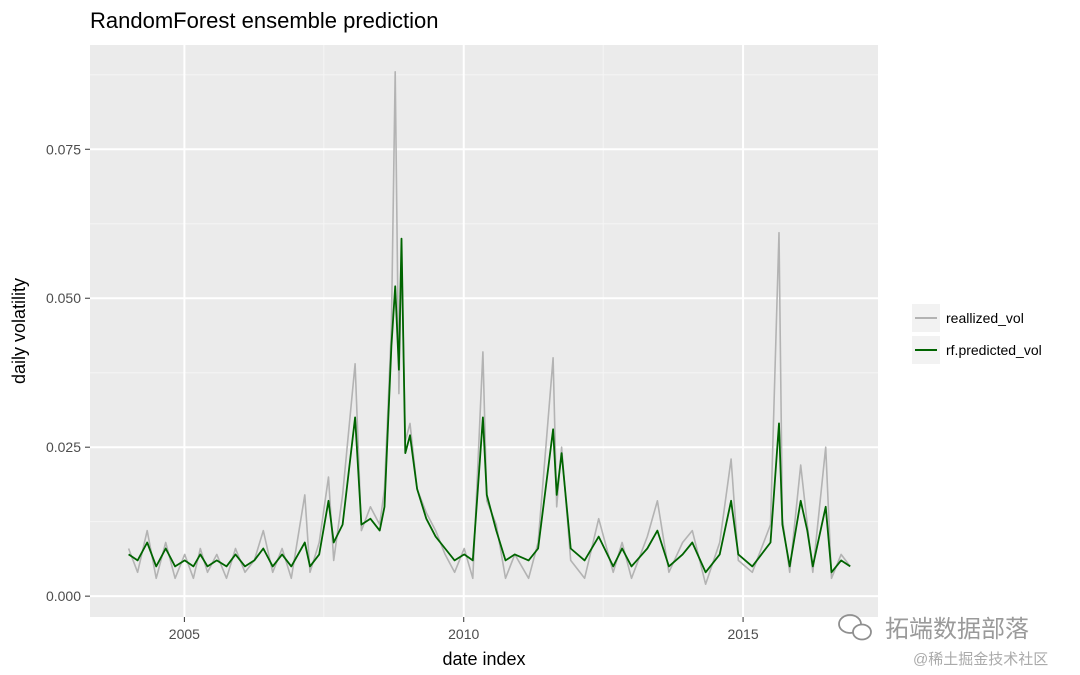 This screenshot has width=1080, height=675. Describe the element at coordinates (63, 149) in the screenshot. I see `y-tick-label: 0.075` at that location.